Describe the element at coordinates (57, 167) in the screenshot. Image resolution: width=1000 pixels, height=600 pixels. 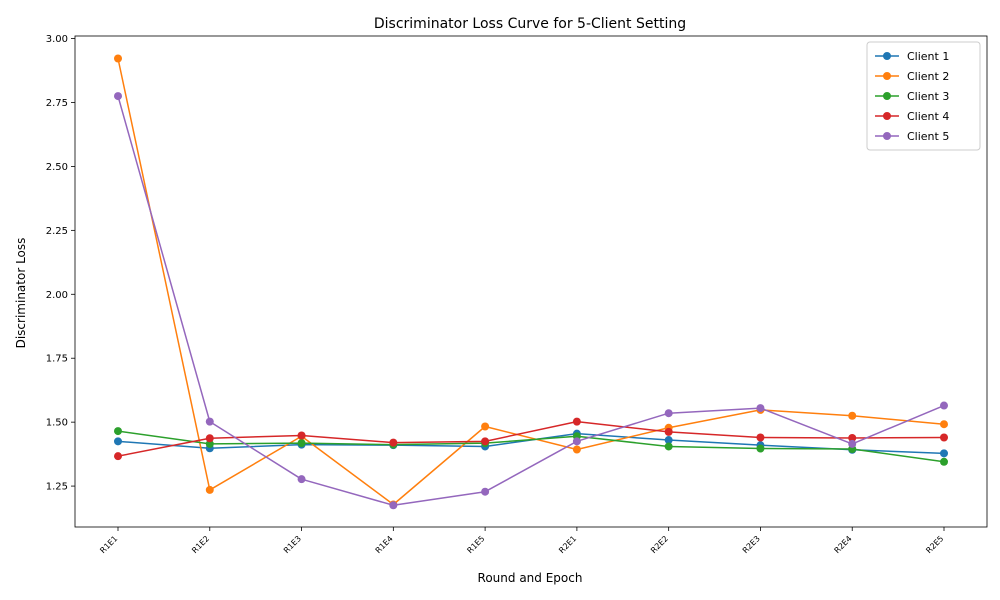
I see `y-tick-label: 2.50` at that location.